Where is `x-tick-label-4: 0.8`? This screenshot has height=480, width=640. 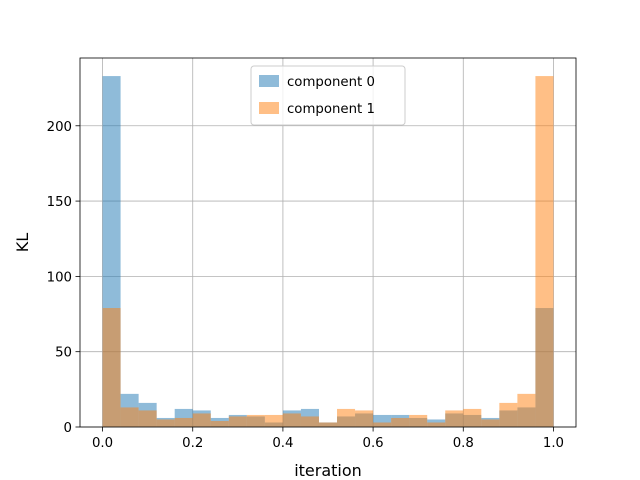
x-tick-label-4: 0.8 is located at coordinates (463, 443).